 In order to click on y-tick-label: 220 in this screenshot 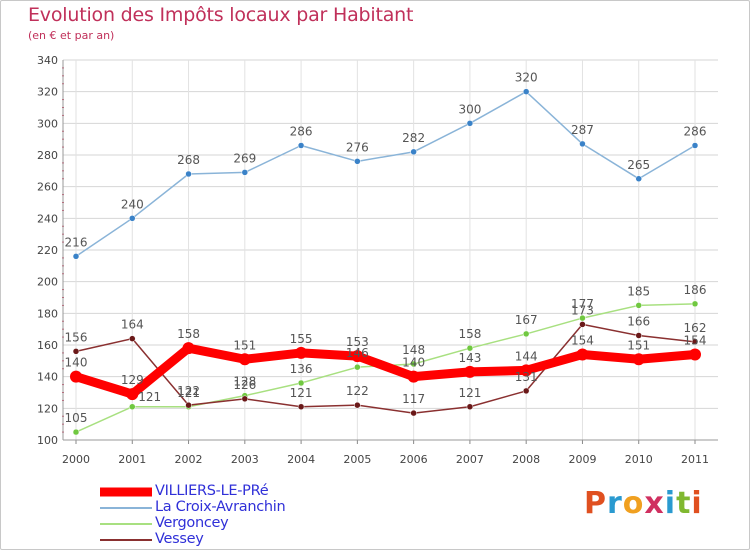, I will do `click(47, 250)`.